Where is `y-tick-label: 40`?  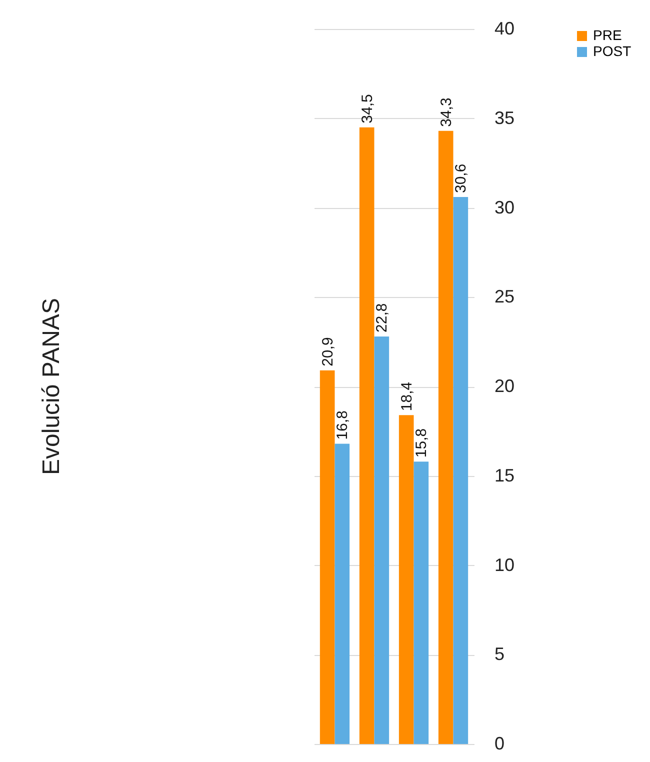 y-tick-label: 40 is located at coordinates (504, 28).